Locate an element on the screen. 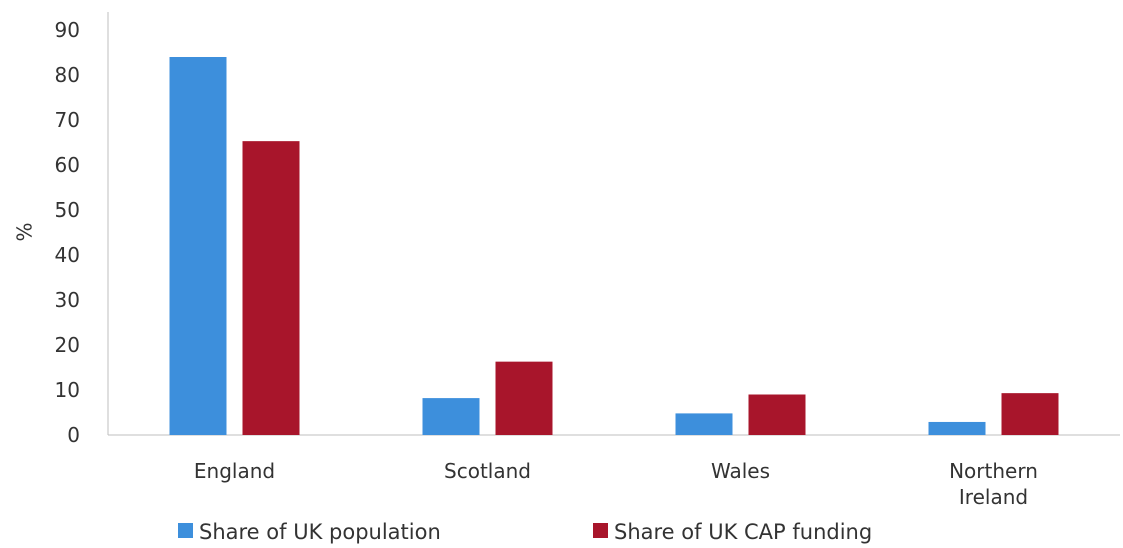 The image size is (1123, 548). x-category-label: Scotland is located at coordinates (487, 471).